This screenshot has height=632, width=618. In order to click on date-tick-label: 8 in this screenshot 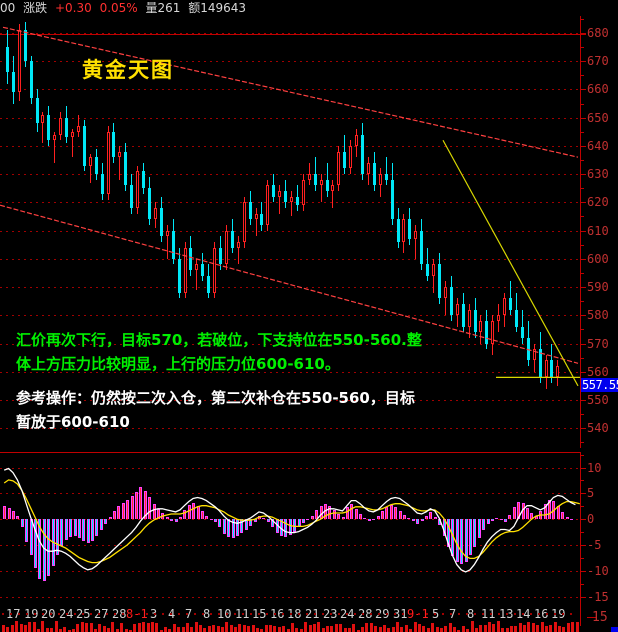, I will do `click(207, 614)`.